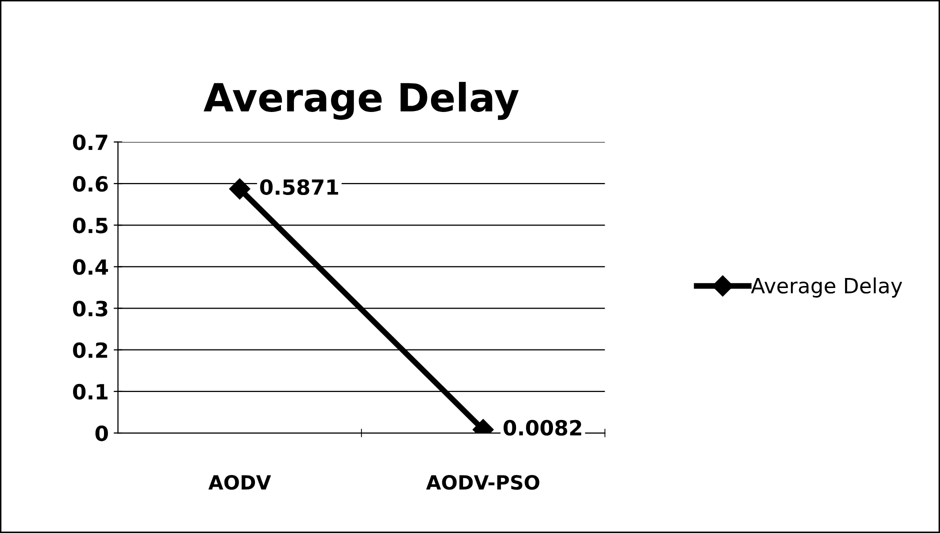  What do you see at coordinates (90, 267) in the screenshot?
I see `y-tick-label: 0.4` at bounding box center [90, 267].